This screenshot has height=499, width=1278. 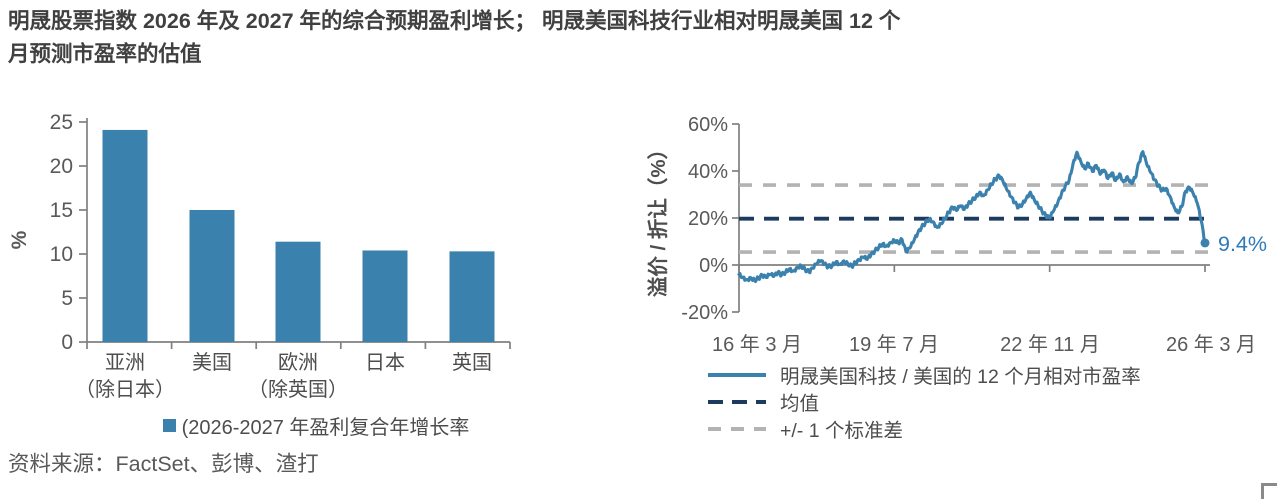 What do you see at coordinates (298, 389) in the screenshot?
I see `bar-category-label: （除英国）` at bounding box center [298, 389].